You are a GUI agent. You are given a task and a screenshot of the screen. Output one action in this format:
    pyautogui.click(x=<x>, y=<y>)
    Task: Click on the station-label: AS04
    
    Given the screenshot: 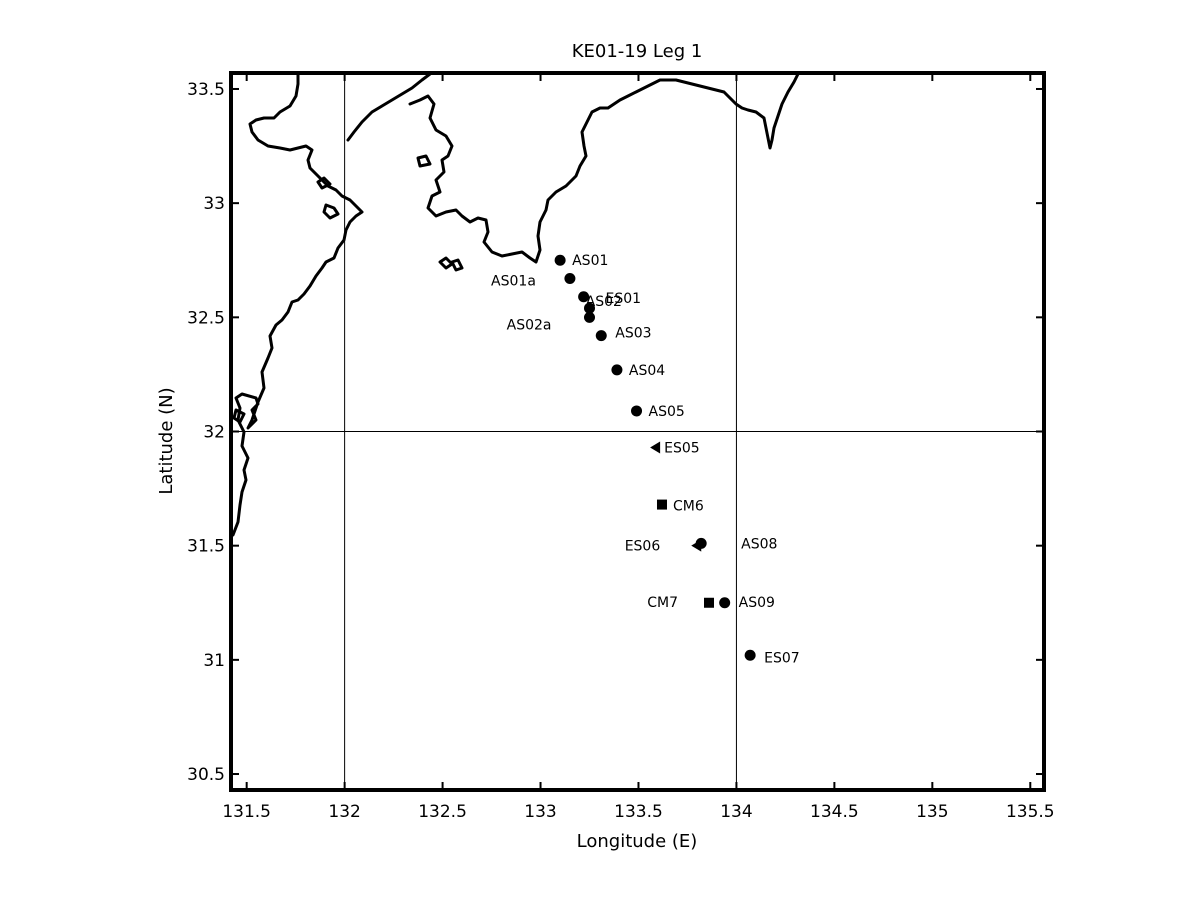 What is the action you would take?
    pyautogui.click(x=647, y=371)
    